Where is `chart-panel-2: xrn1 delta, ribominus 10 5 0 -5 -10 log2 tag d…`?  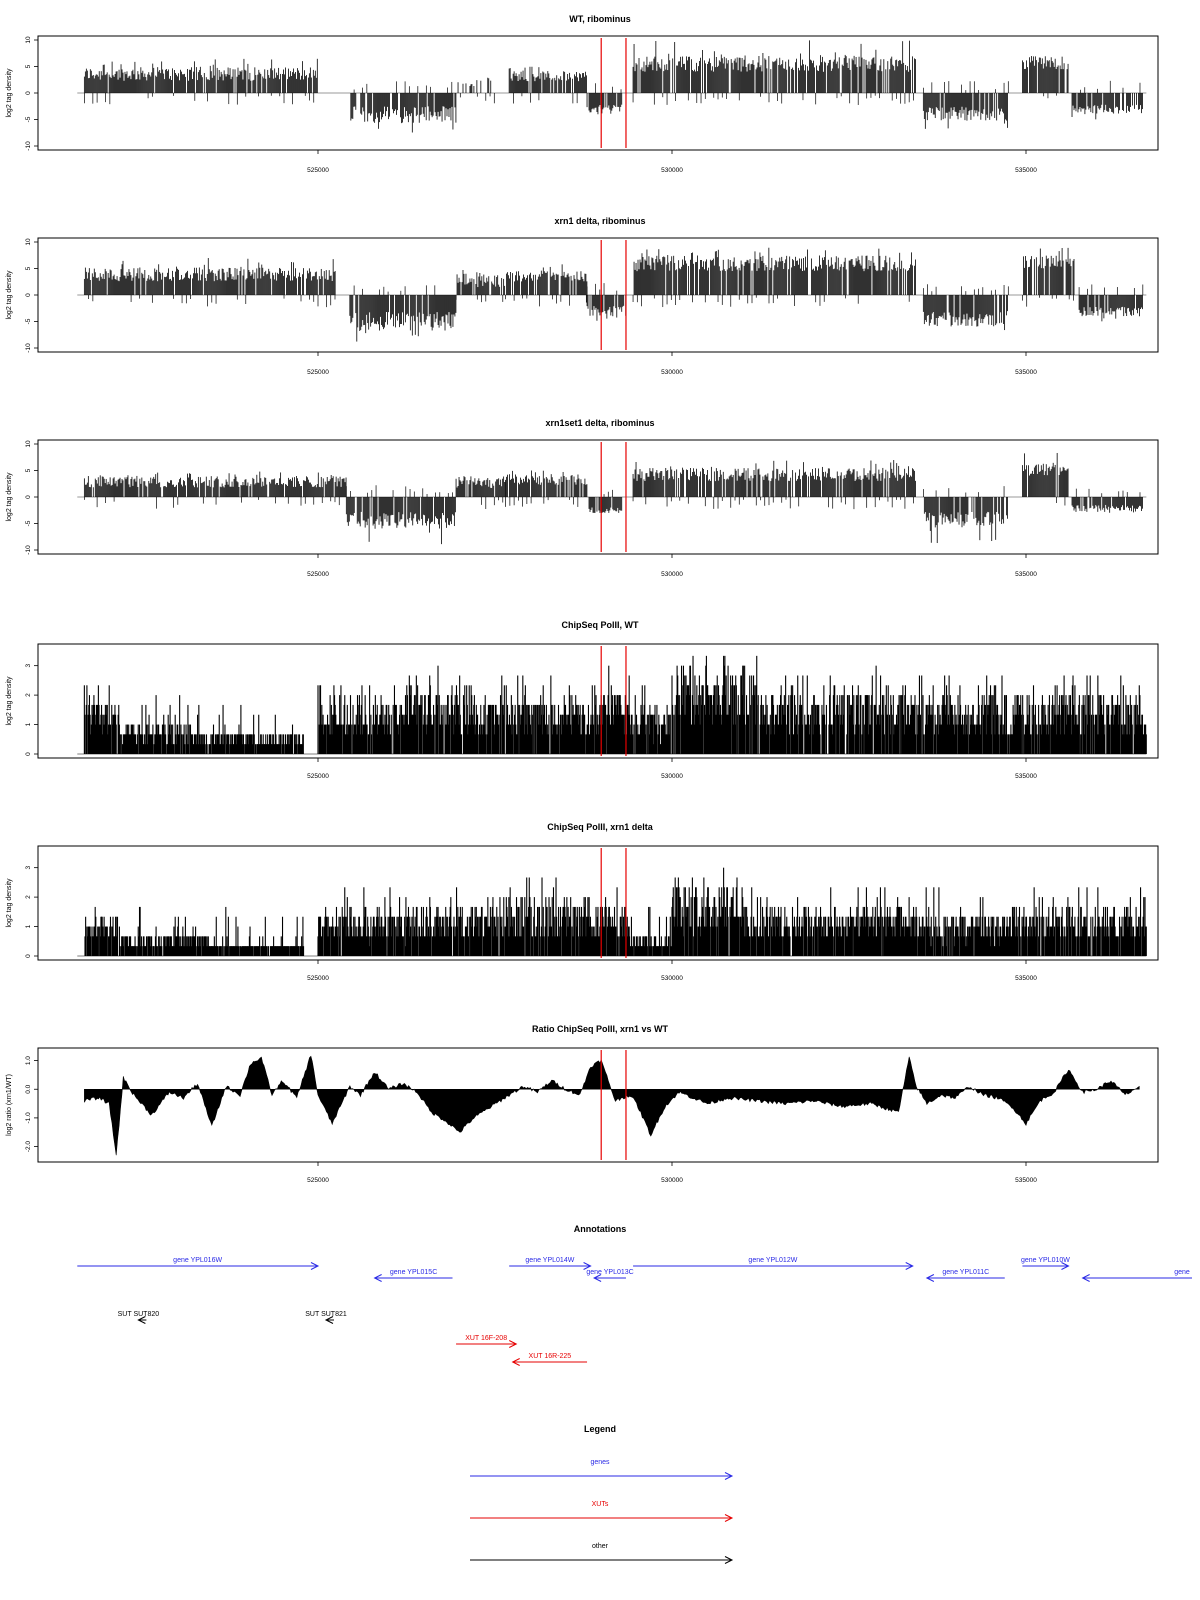
chart-panel-2: xrn1 delta, ribominus 10 5 0 -5 -10 log2 tag d… is located at coordinates (582, 296).